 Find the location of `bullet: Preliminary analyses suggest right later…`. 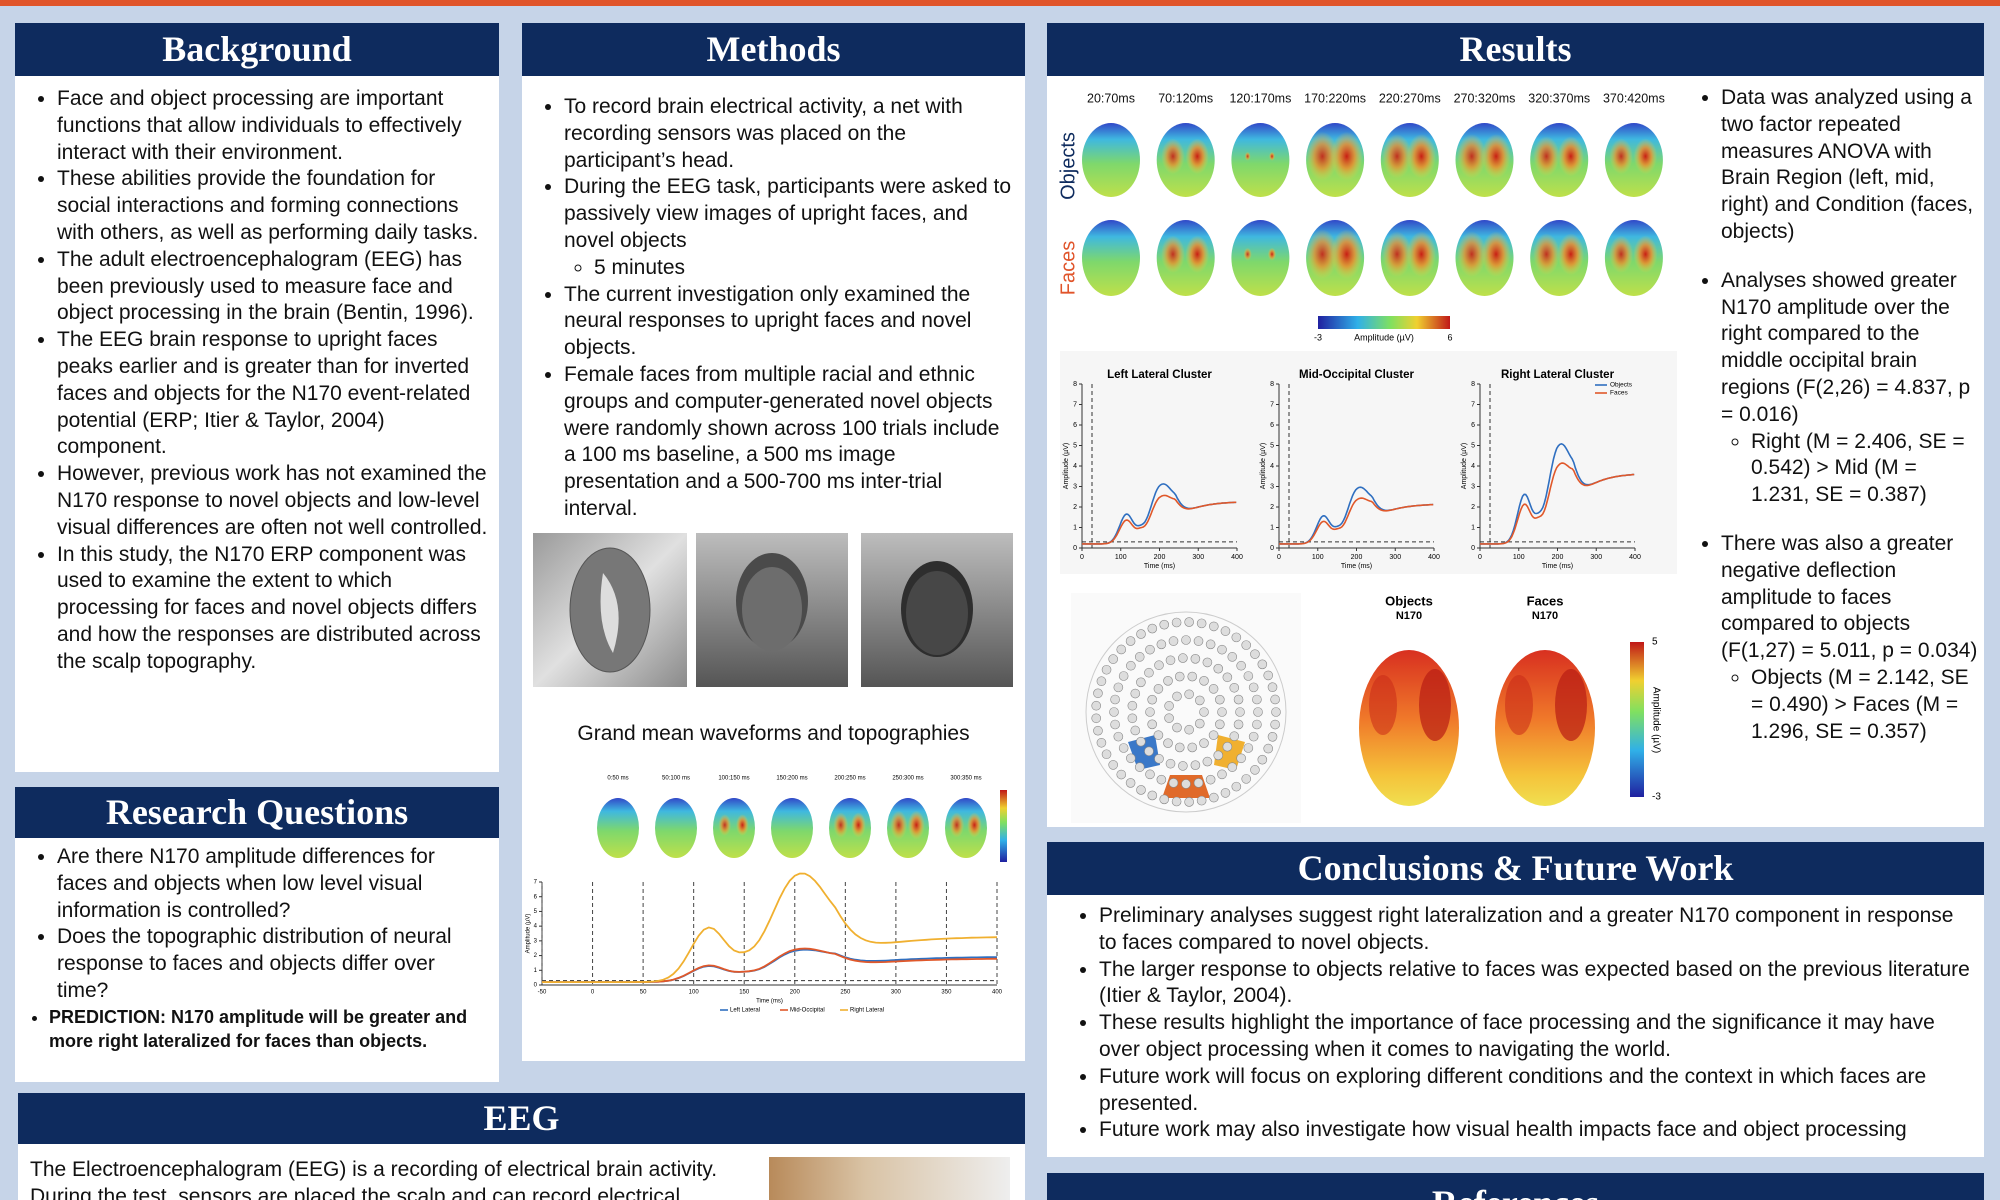

bullet: Preliminary analyses suggest right later… is located at coordinates (1536, 930).